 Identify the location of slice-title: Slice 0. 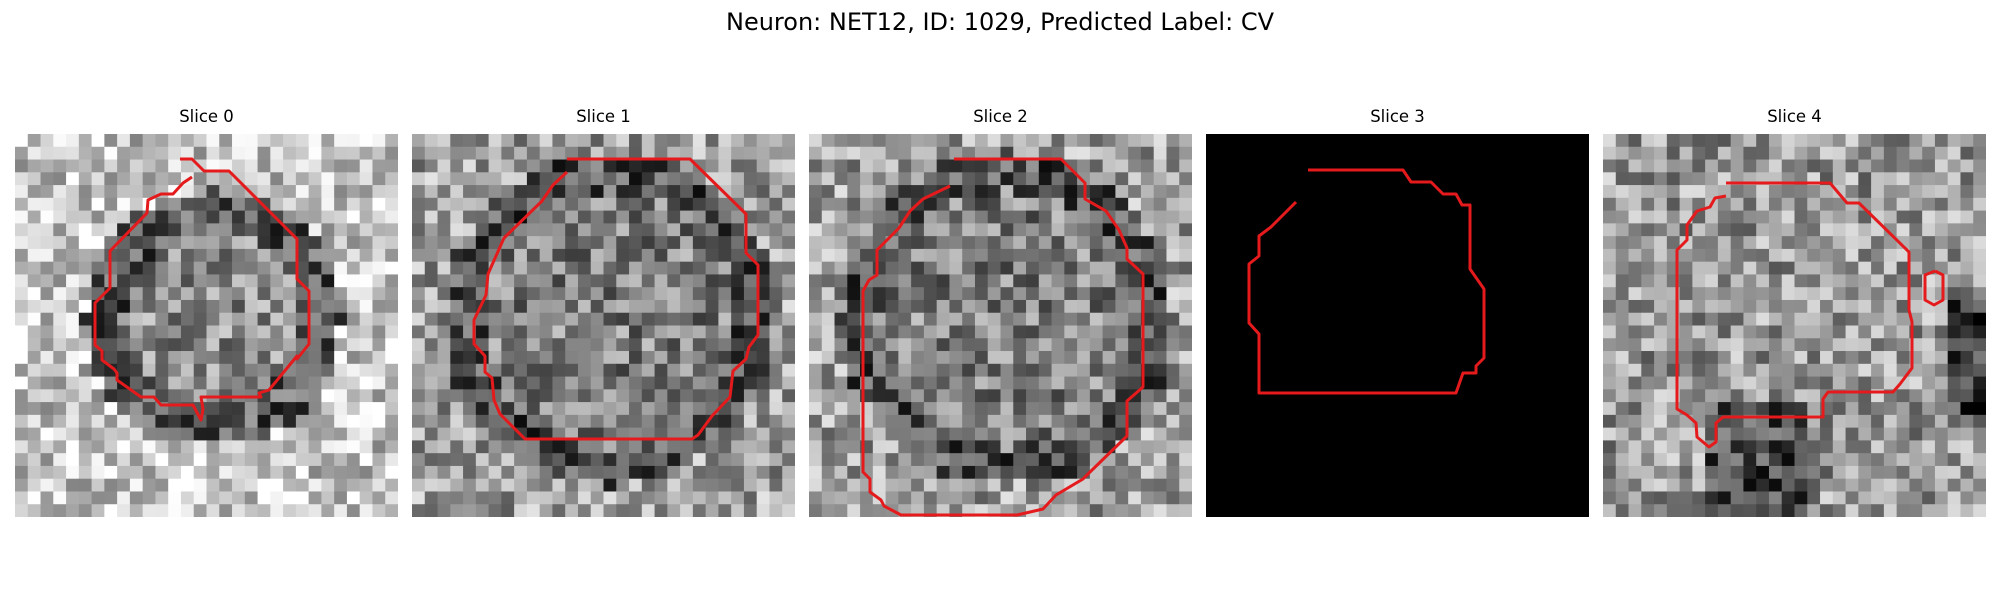
(206, 117).